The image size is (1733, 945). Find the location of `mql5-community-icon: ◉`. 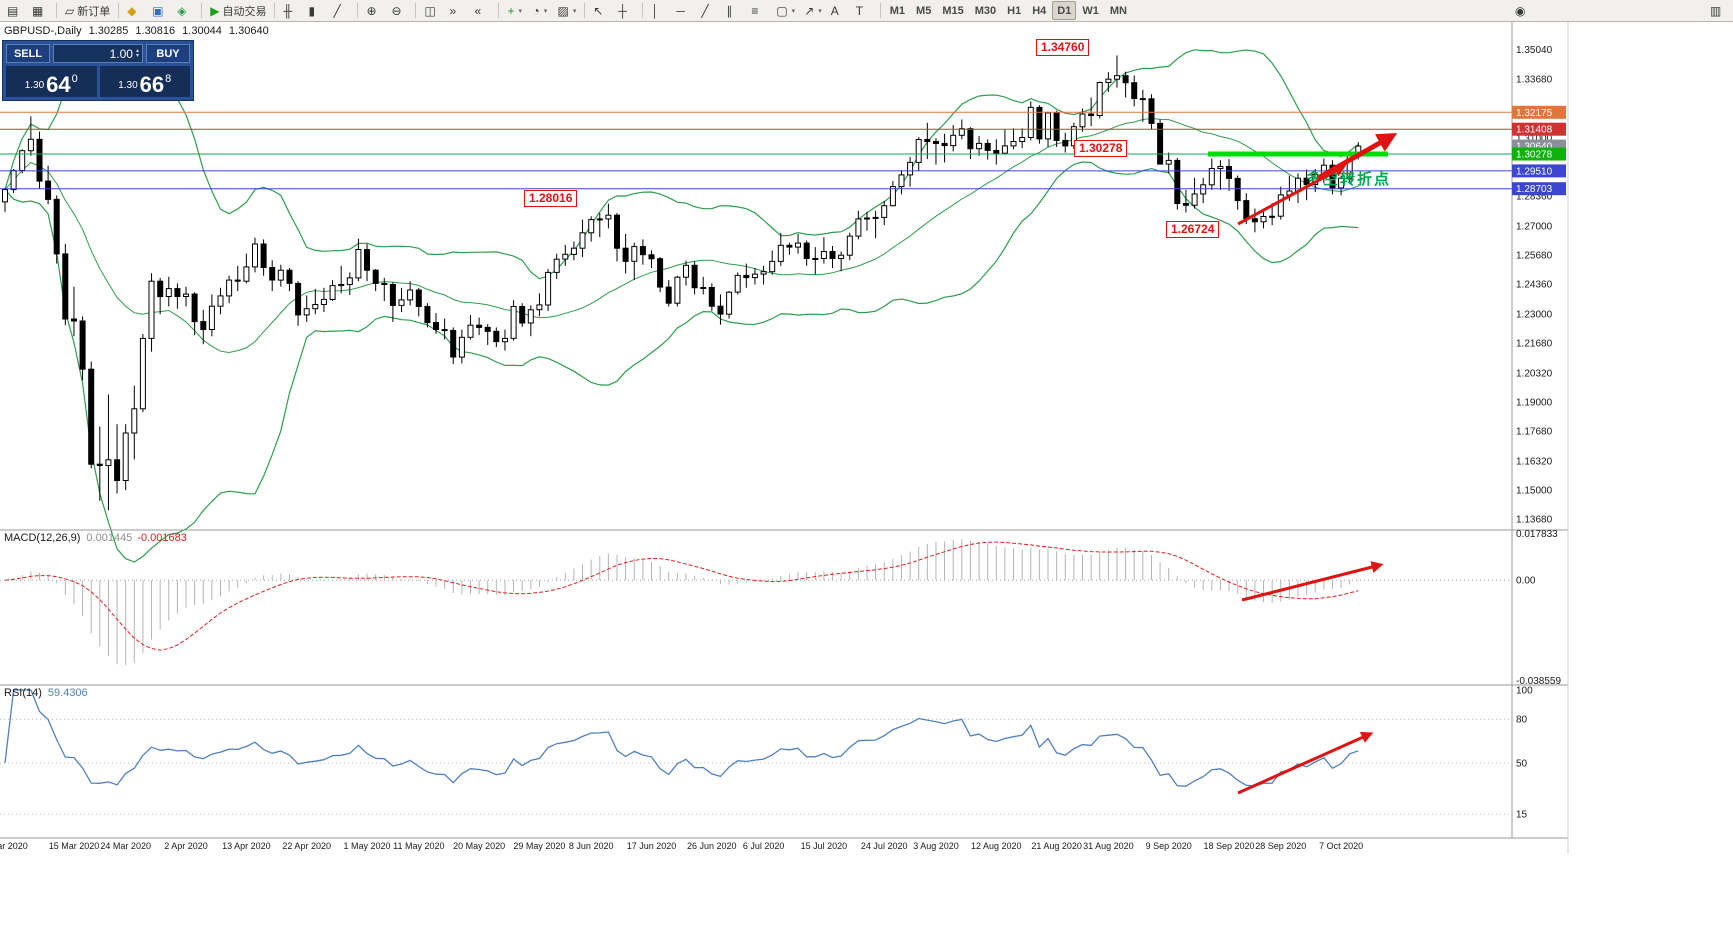

mql5-community-icon: ◉ is located at coordinates (1520, 10).